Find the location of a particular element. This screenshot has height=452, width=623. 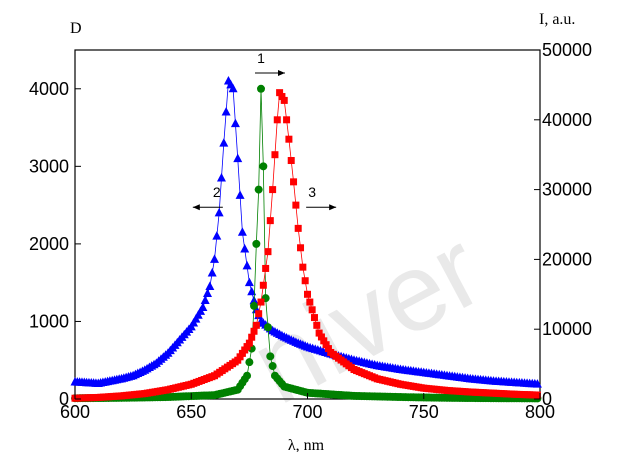

annotation-label: 3 is located at coordinates (312, 192).